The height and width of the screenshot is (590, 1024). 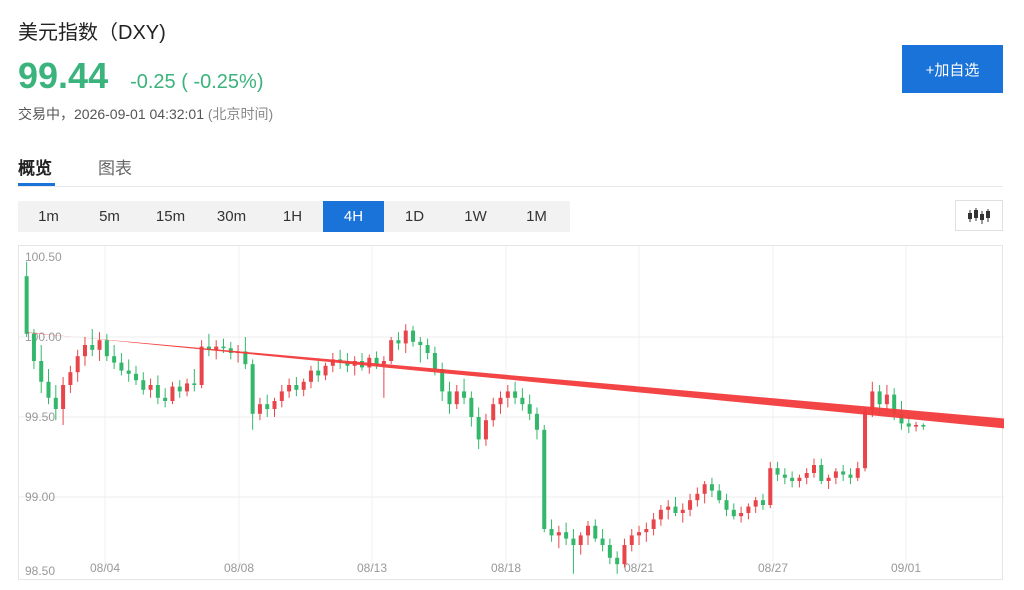 I want to click on period-30m: 30m, so click(x=231, y=216).